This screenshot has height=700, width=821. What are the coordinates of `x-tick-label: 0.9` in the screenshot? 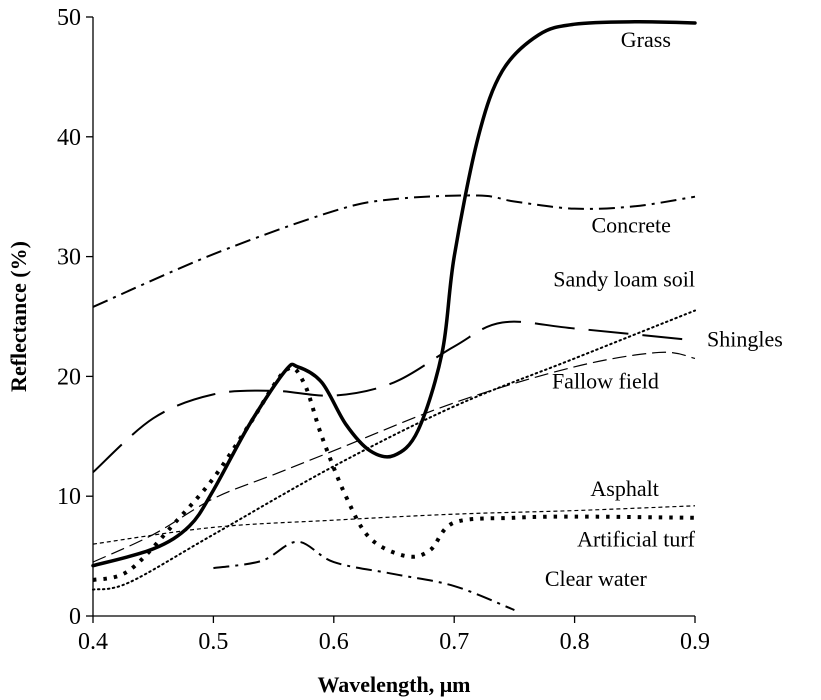 It's located at (695, 642).